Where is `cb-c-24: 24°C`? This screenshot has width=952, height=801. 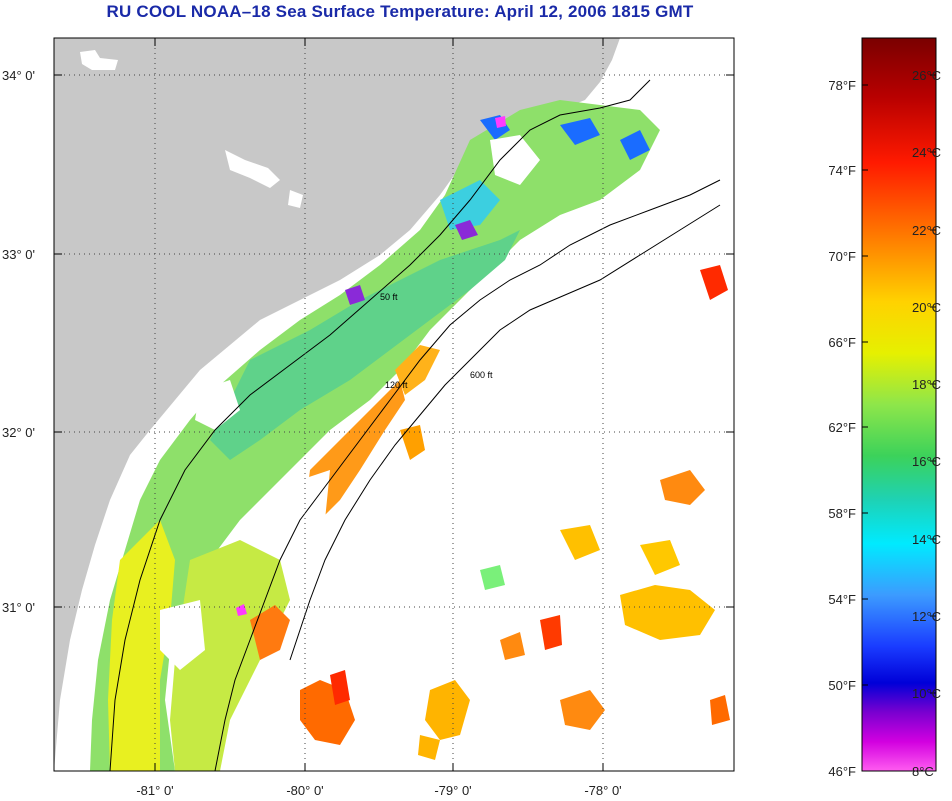 cb-c-24: 24°C is located at coordinates (926, 152).